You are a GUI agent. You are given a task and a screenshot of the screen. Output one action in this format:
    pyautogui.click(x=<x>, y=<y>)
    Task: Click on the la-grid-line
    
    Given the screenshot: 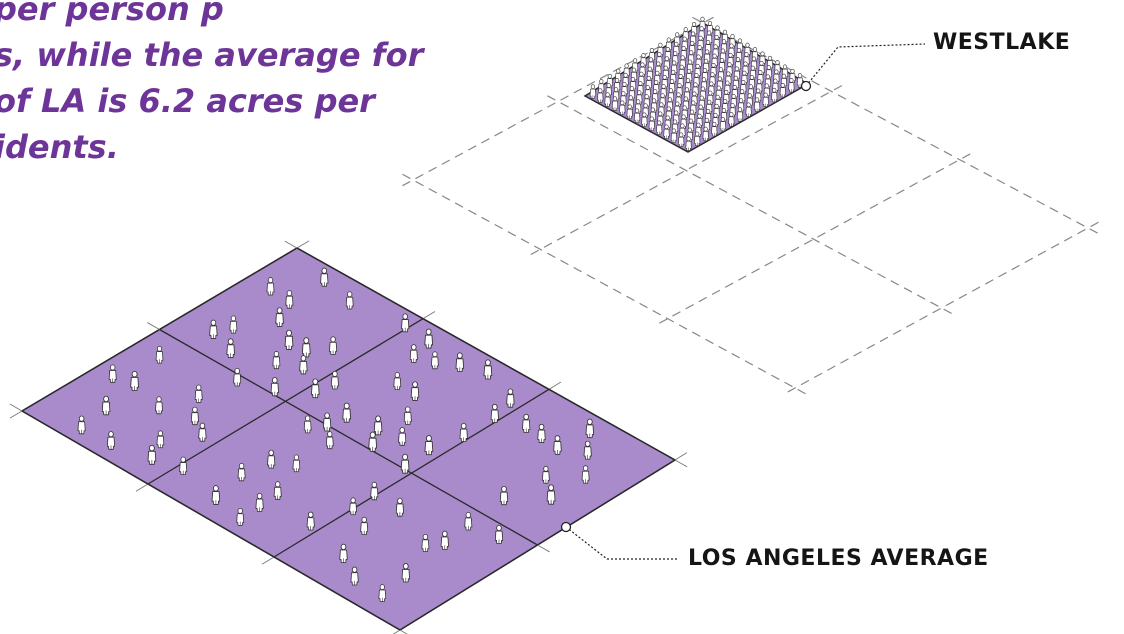 What is the action you would take?
    pyautogui.click(x=211, y=520)
    